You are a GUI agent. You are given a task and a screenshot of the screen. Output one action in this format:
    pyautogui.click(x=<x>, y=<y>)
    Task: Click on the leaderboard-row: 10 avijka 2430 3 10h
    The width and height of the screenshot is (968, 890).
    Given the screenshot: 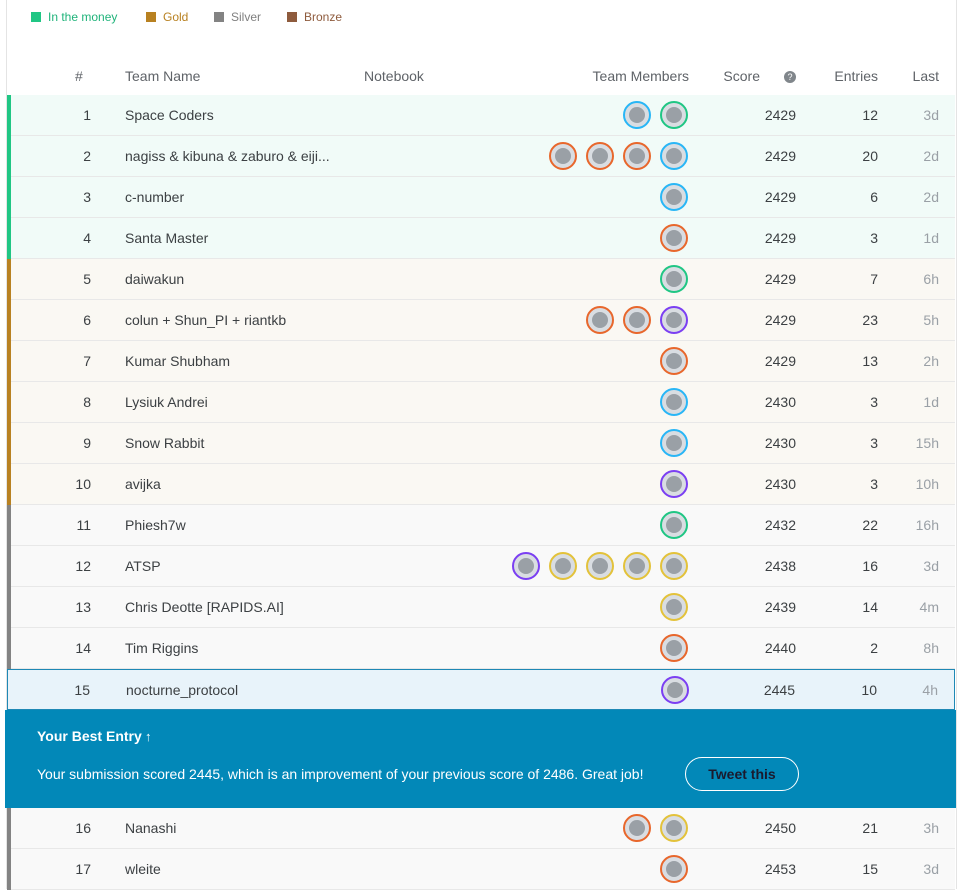 What is the action you would take?
    pyautogui.click(x=481, y=484)
    